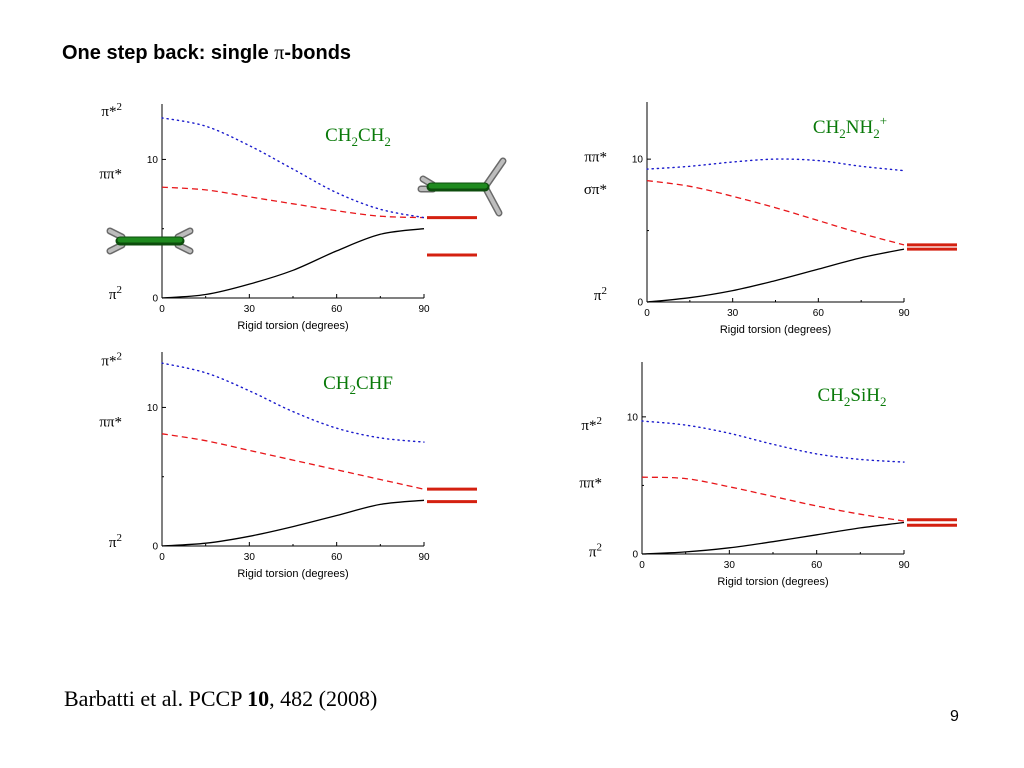  I want to click on citation-suffix: , 482 (2008), so click(323, 698).